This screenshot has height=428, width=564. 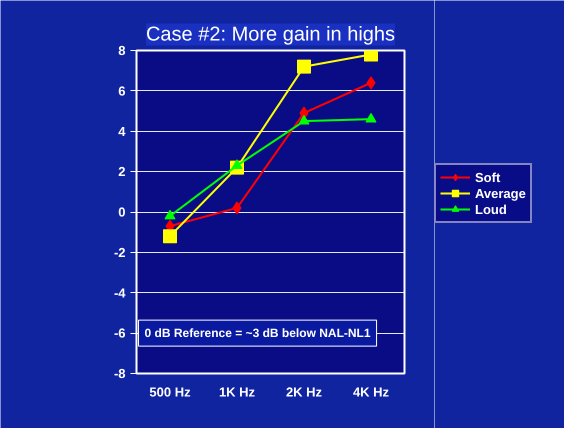 What do you see at coordinates (257, 333) in the screenshot?
I see `annotation: 0 dB Reference = ~3 dB below NAL-NL1` at bounding box center [257, 333].